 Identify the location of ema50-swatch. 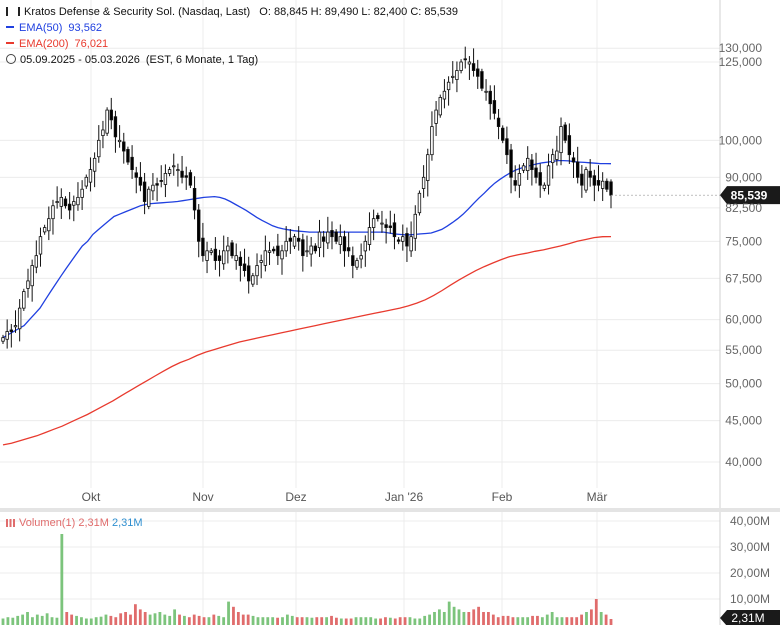
(10, 27).